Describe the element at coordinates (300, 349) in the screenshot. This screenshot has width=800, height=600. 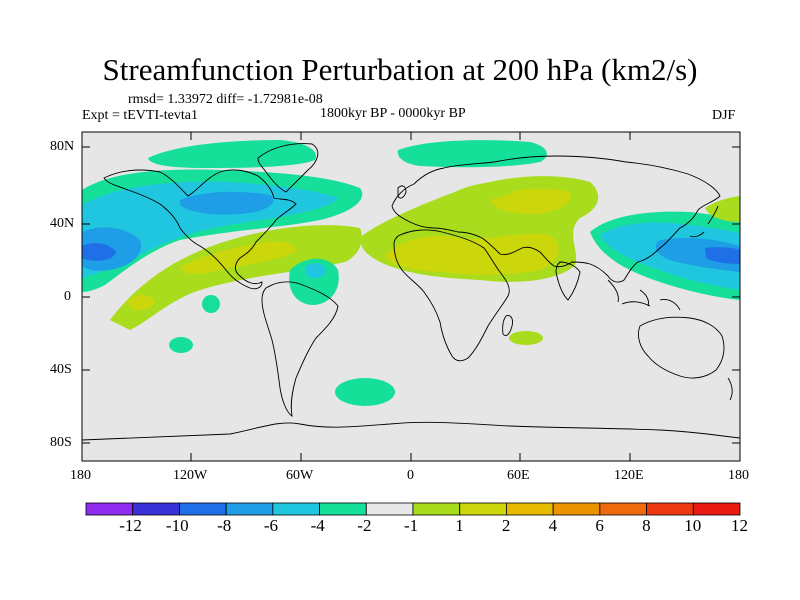
I see `coast-south-america` at that location.